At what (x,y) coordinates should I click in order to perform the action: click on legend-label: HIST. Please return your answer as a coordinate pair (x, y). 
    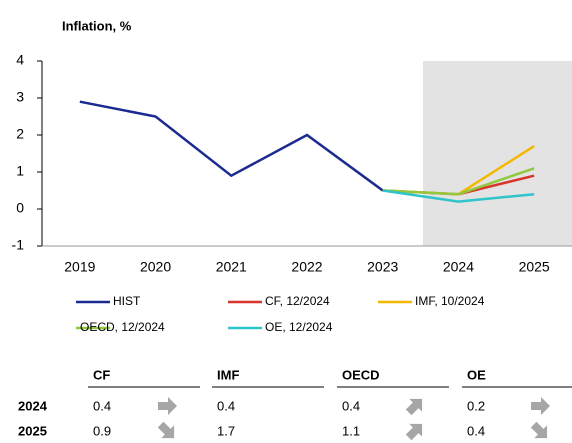
    Looking at the image, I should click on (127, 301).